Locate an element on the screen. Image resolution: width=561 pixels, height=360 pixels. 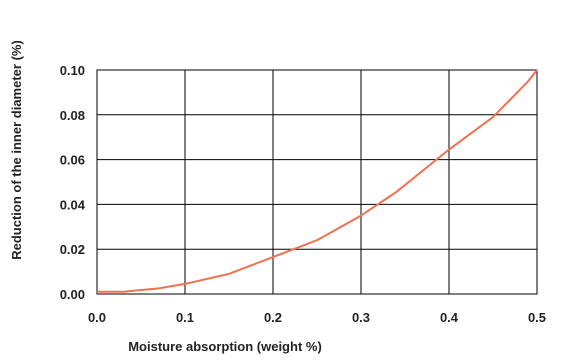
x-tick-label: 0.0 is located at coordinates (97, 317).